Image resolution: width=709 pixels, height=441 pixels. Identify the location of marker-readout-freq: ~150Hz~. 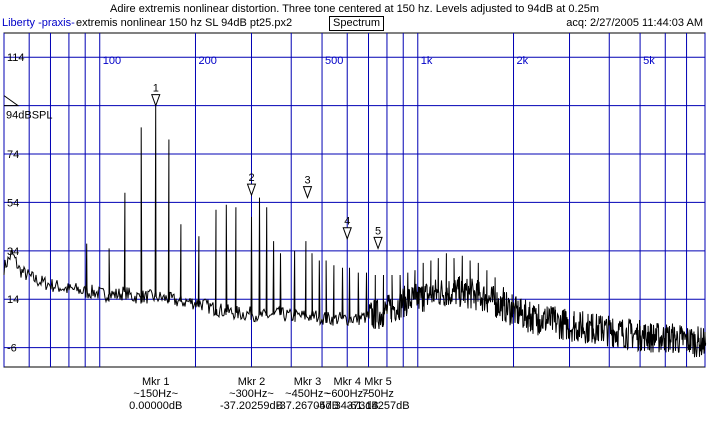
(156, 394).